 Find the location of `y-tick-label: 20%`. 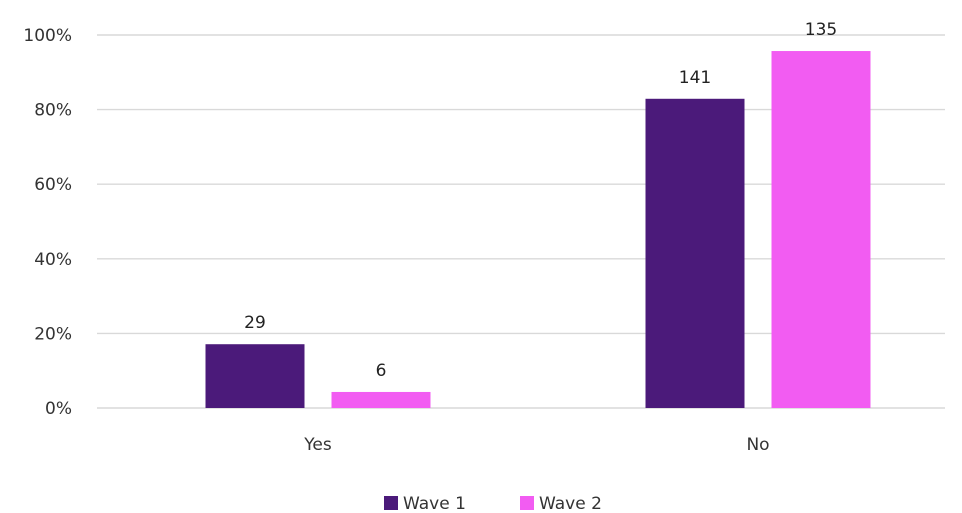

y-tick-label: 20% is located at coordinates (53, 334).